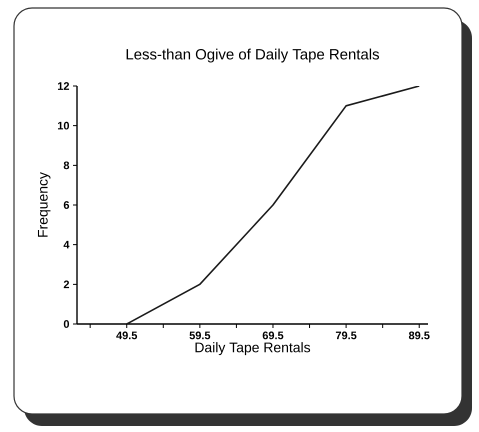 This screenshot has height=432, width=479. I want to click on y-tick-label: 8, so click(67, 165).